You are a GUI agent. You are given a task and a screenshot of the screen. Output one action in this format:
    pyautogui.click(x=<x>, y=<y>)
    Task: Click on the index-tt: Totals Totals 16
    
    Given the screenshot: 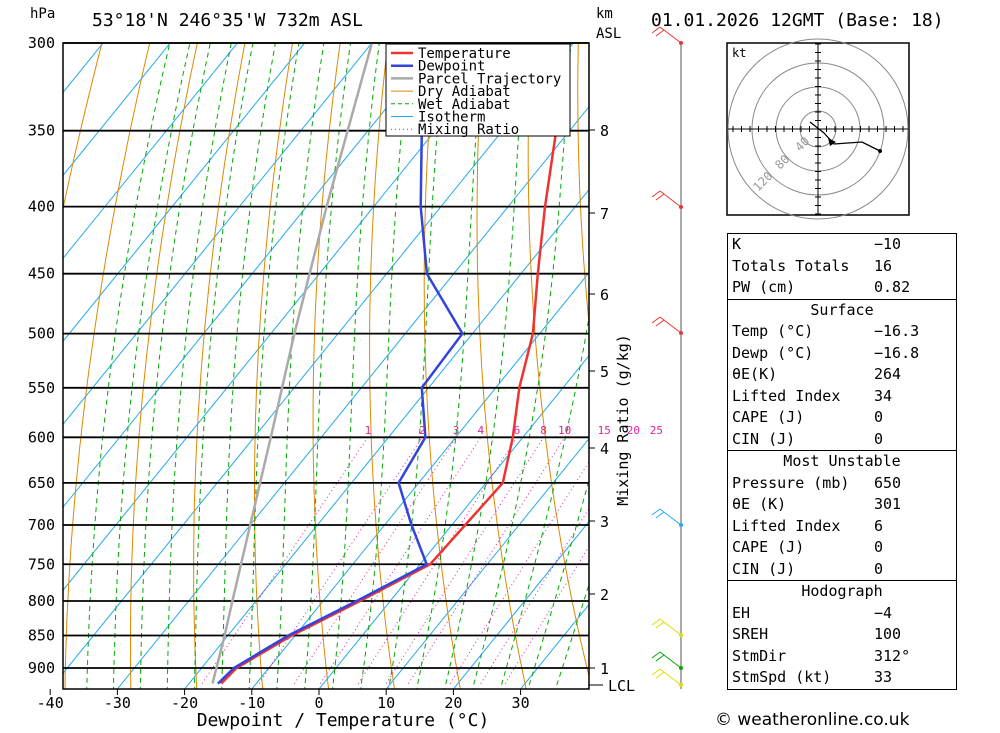 What is the action you would take?
    pyautogui.click(x=812, y=265)
    